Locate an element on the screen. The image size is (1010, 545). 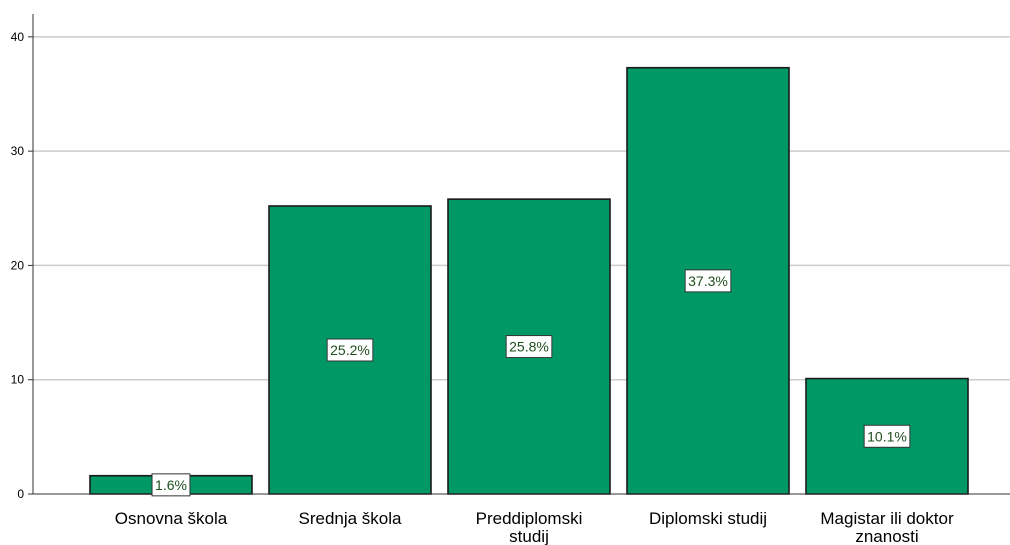
data-label-text: 25.8% is located at coordinates (529, 347).